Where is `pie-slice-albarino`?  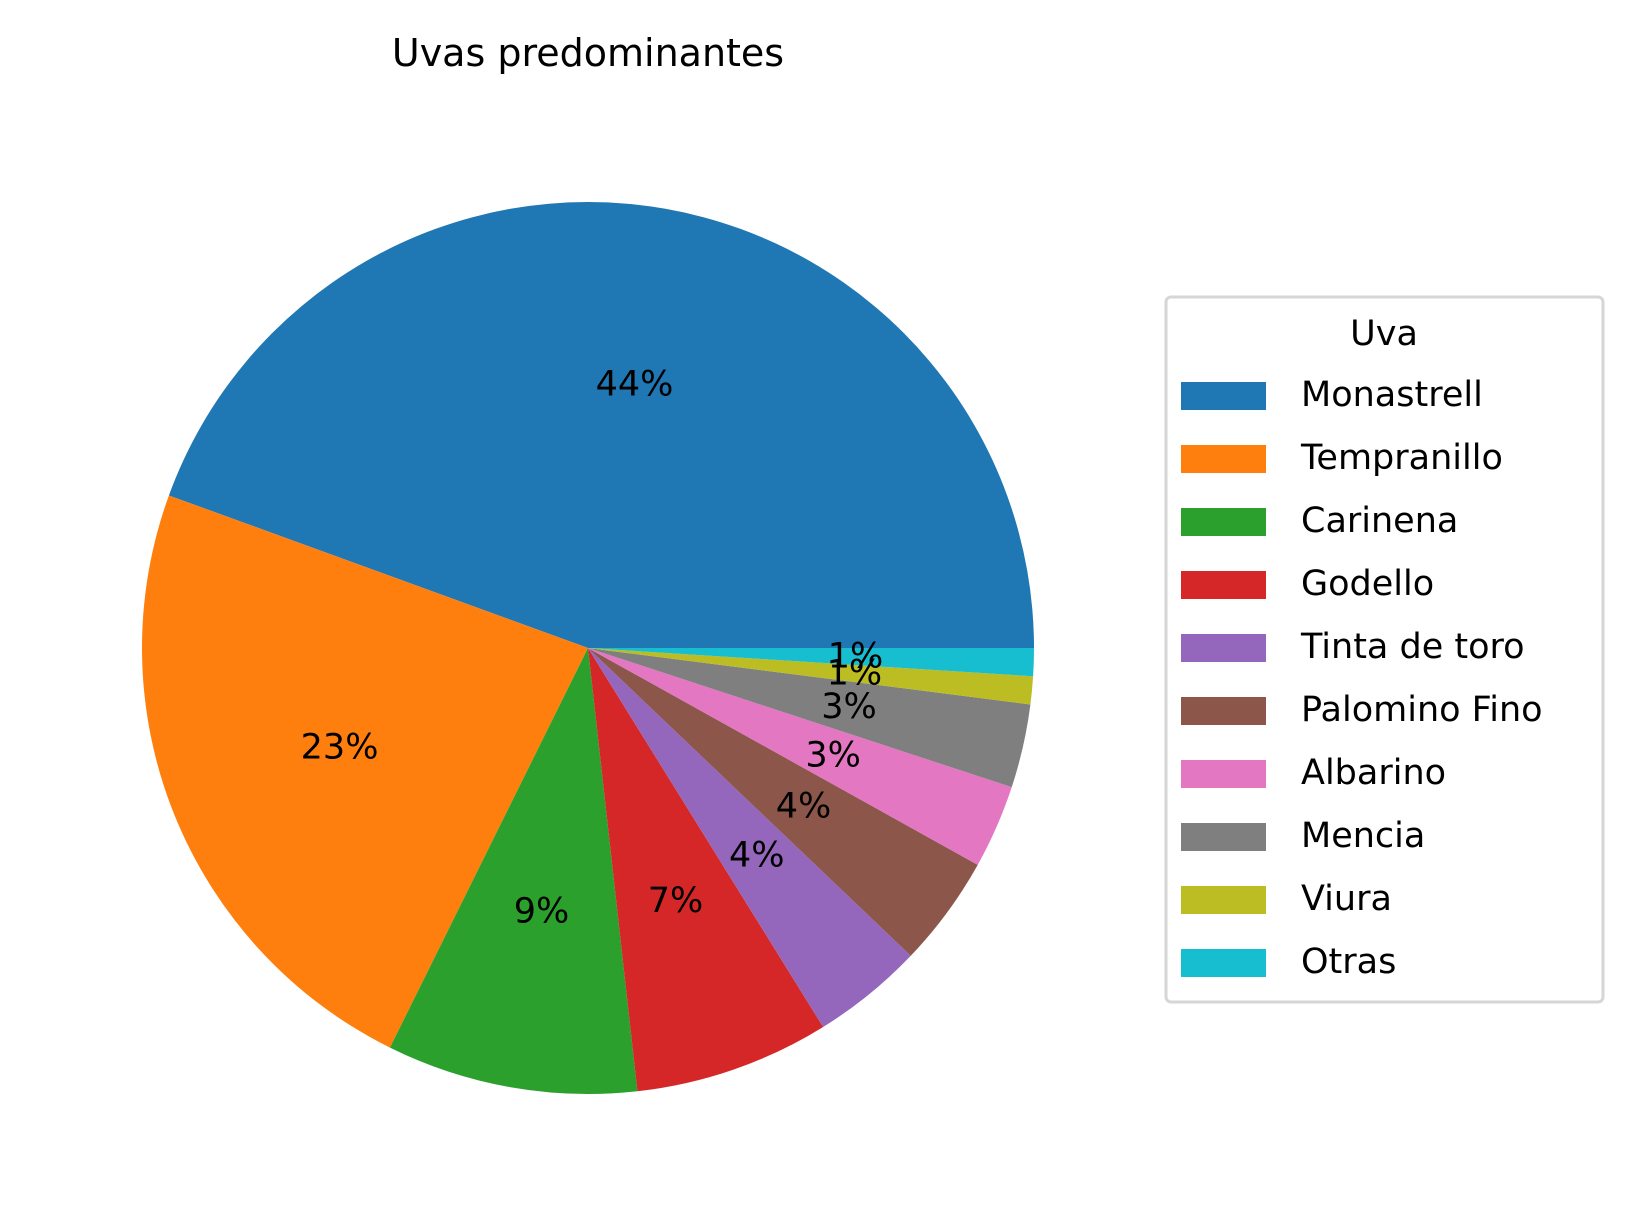
pie-slice-albarino is located at coordinates (800, 756).